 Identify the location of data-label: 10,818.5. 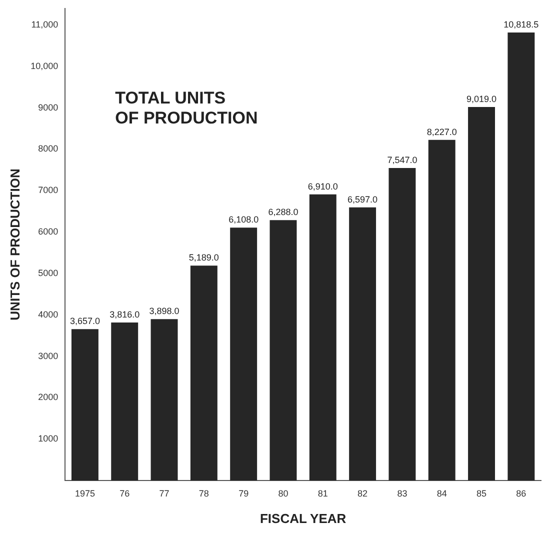
(521, 24).